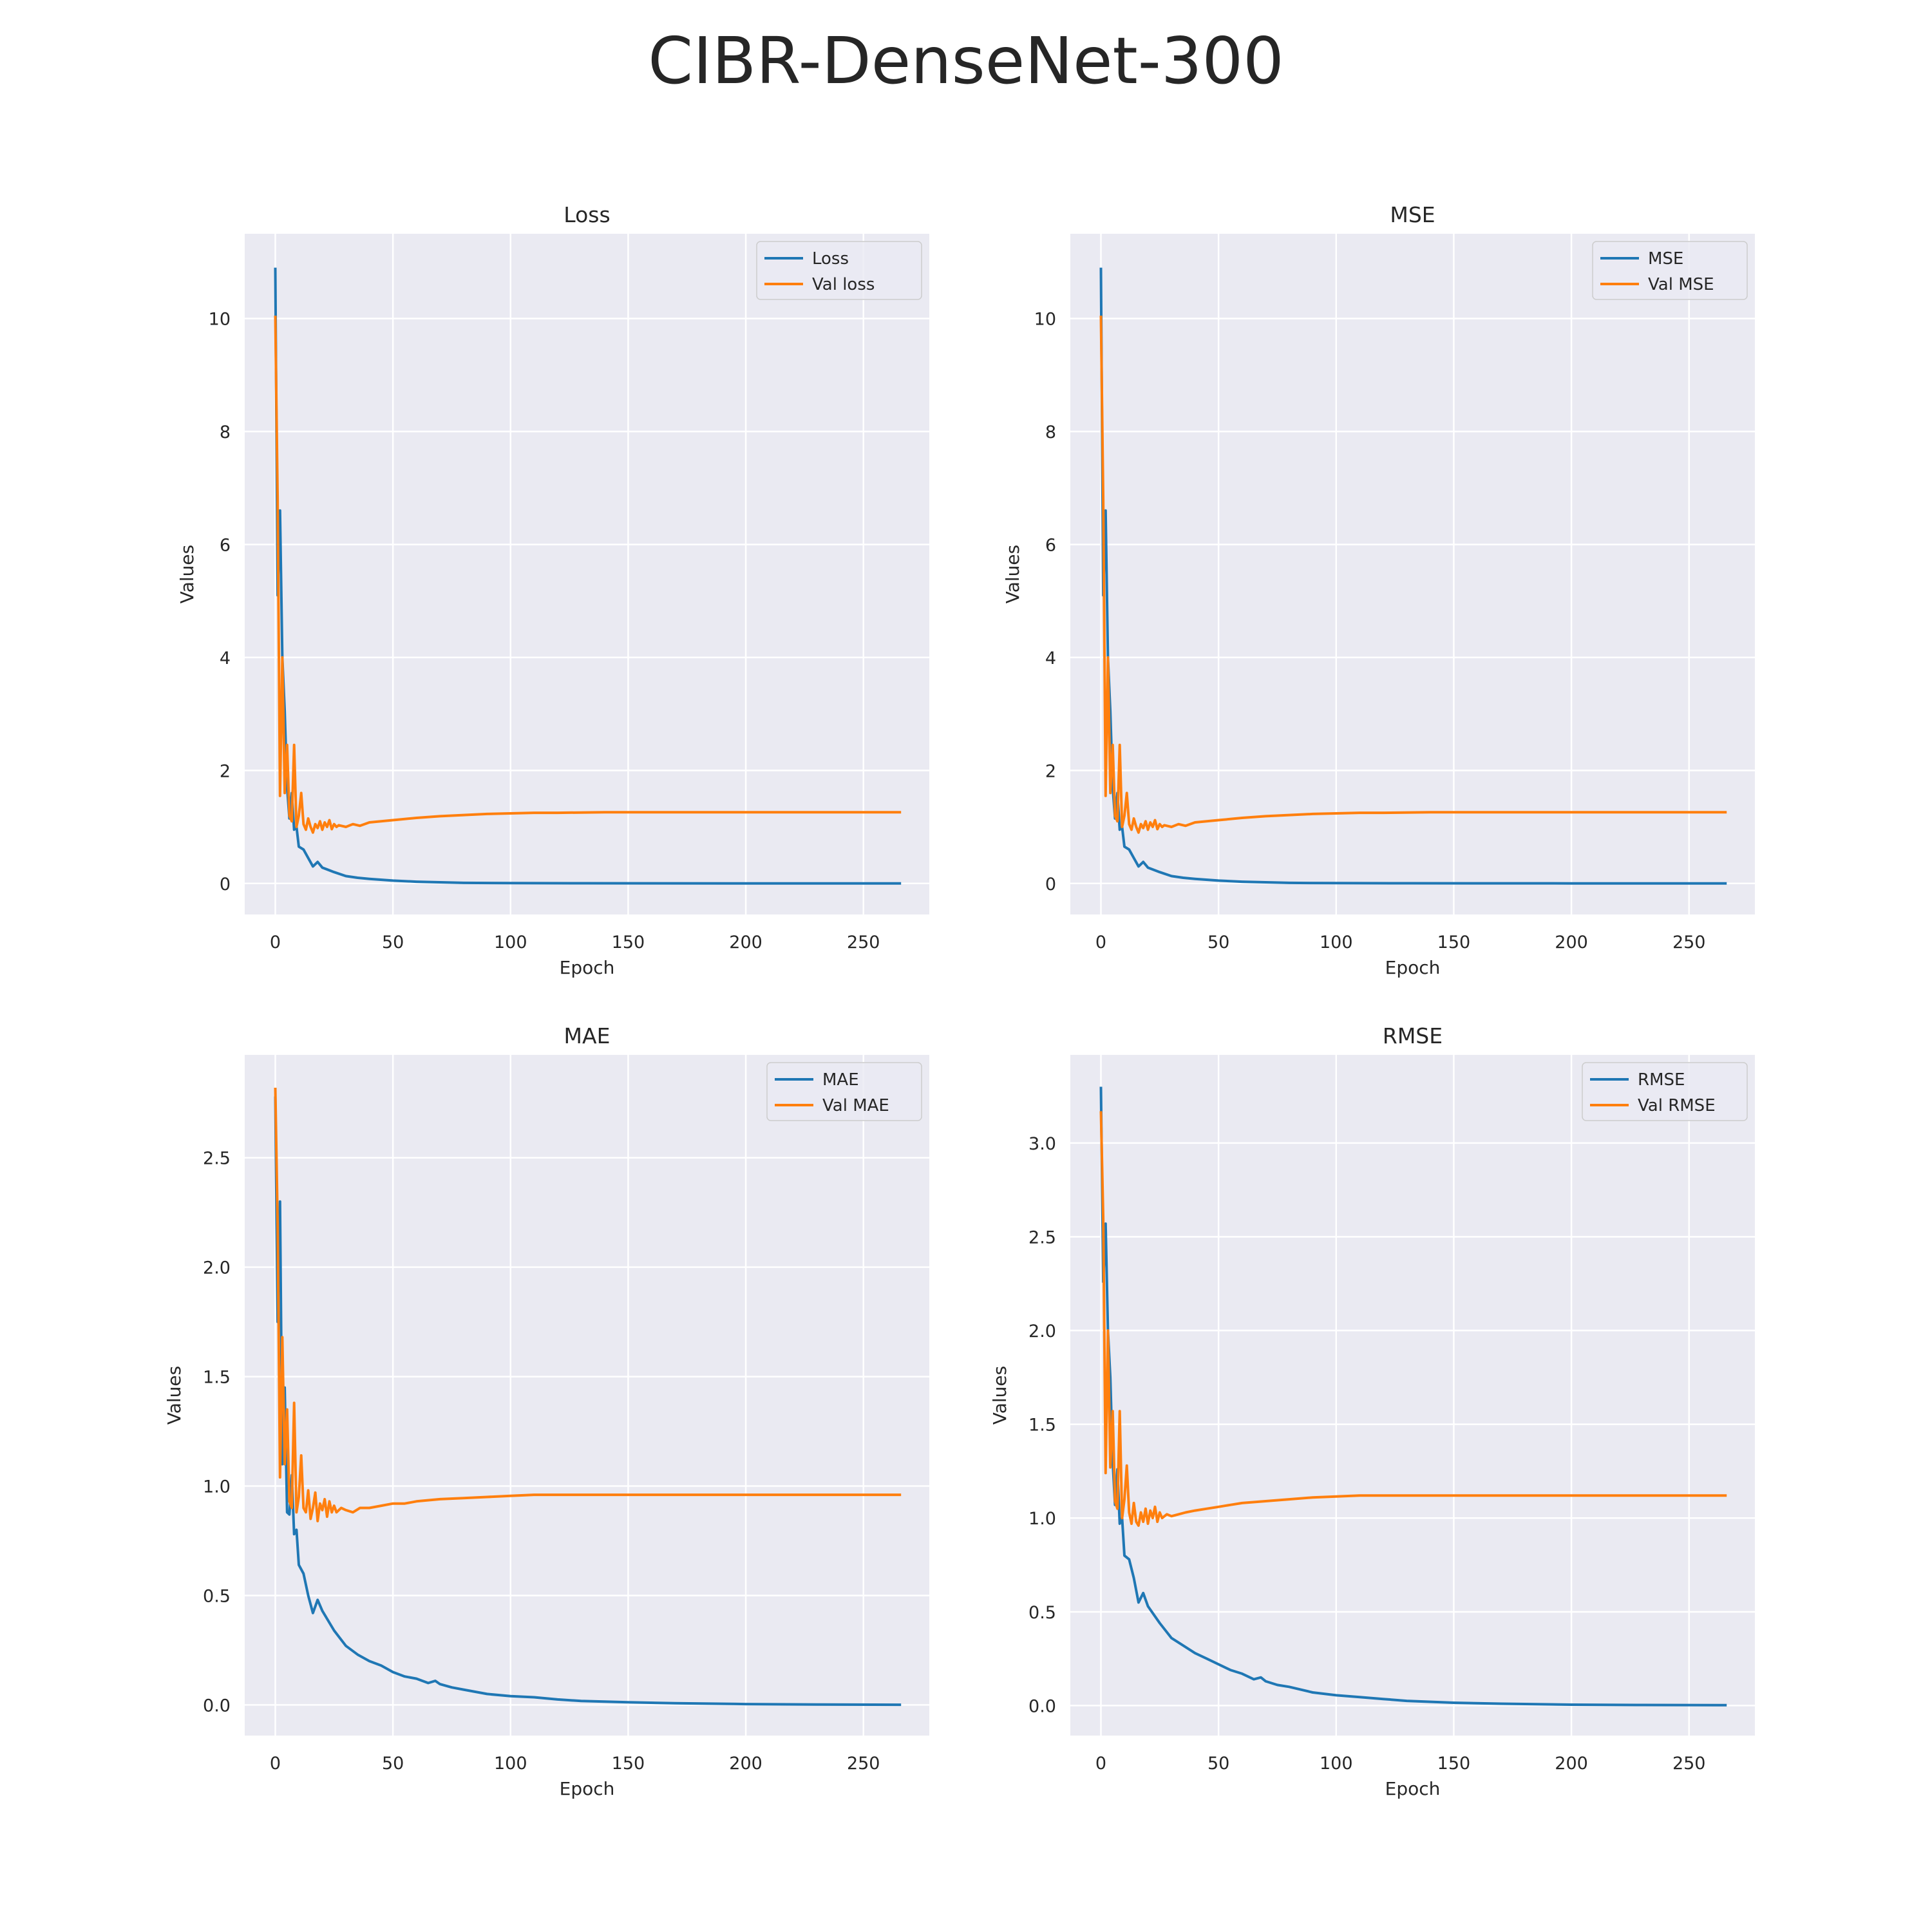 This screenshot has width=1932, height=1932. What do you see at coordinates (863, 943) in the screenshot?
I see `chart-loss-x-tick-label: 250` at bounding box center [863, 943].